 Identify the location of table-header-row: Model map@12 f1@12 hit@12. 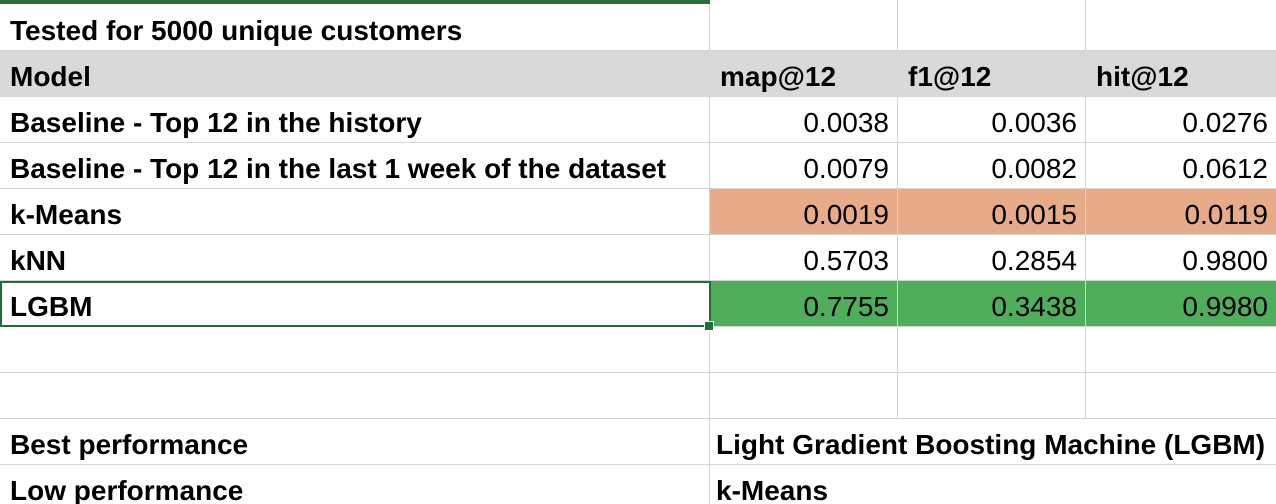
(638, 74).